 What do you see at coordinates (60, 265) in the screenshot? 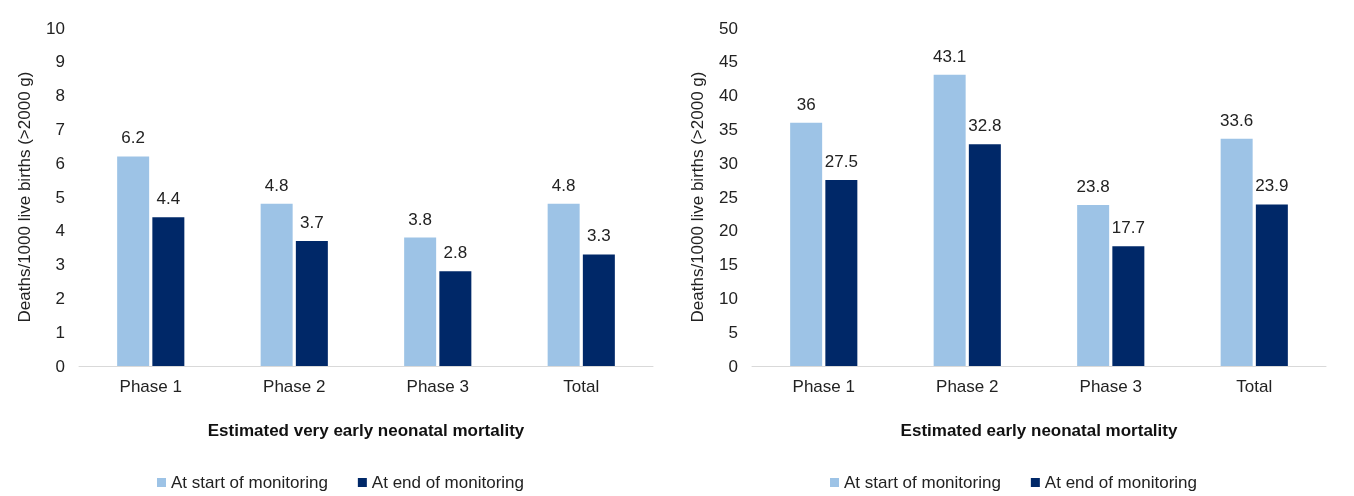
I see `y-tick-label: 3` at bounding box center [60, 265].